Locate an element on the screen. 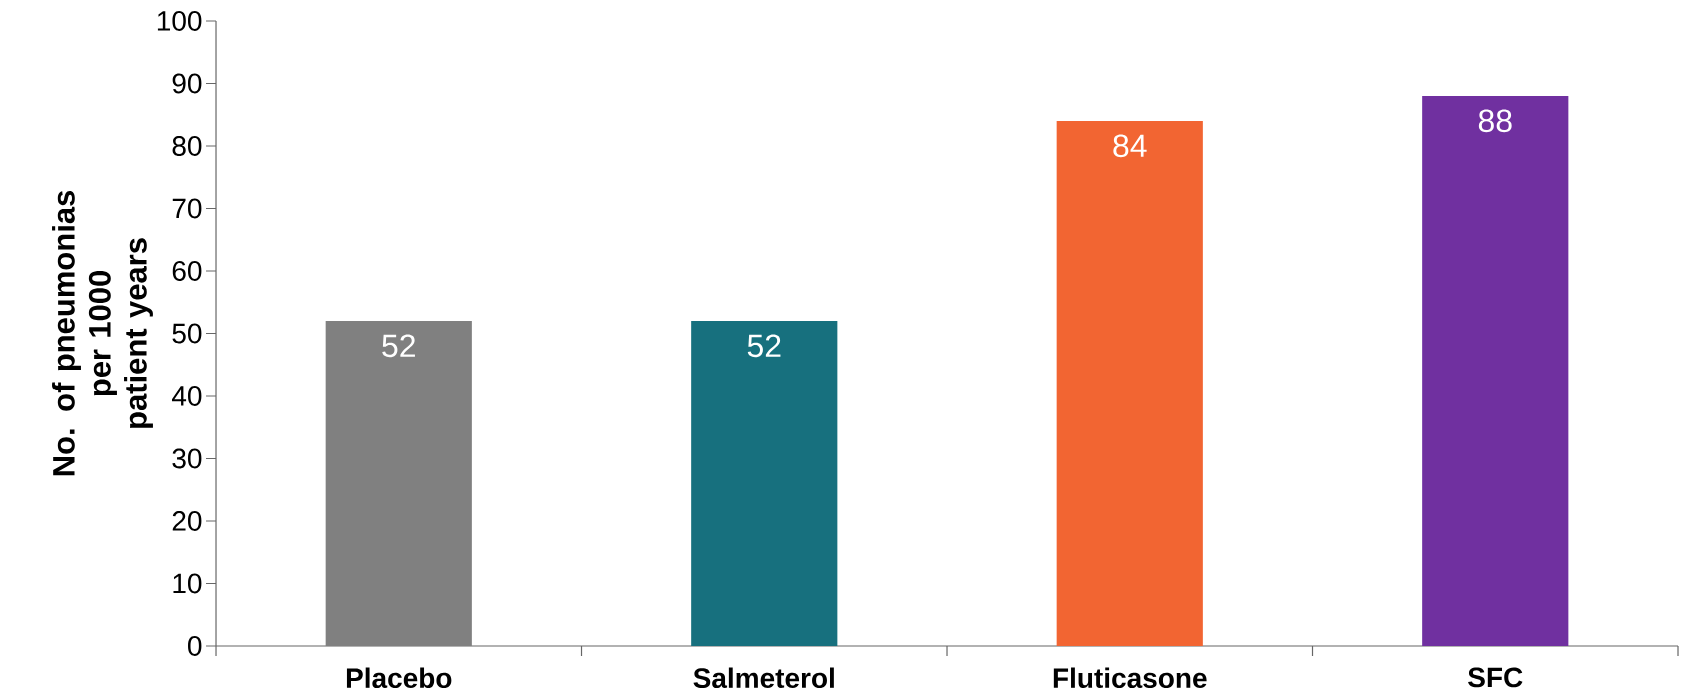 This screenshot has height=698, width=1681. x-tick-label: SFC is located at coordinates (1495, 677).